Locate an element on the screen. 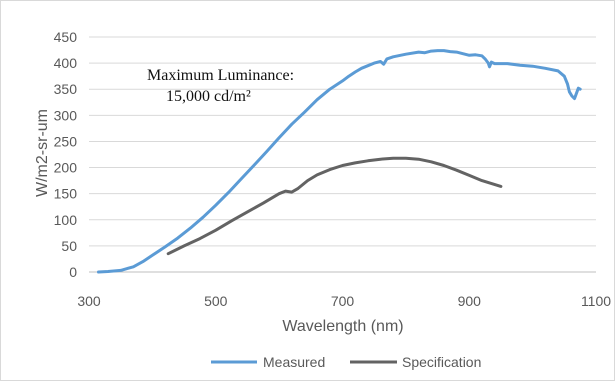  y-axis-title: W/m2-sr-um is located at coordinates (42, 153).